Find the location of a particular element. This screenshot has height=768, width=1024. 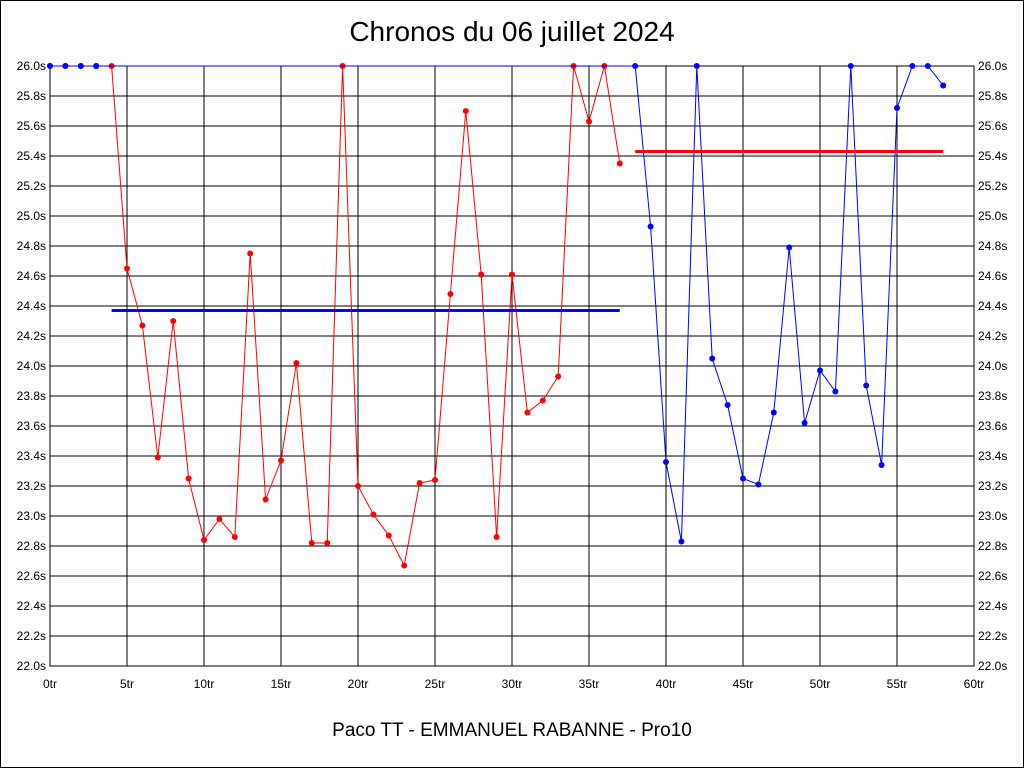

y-tick-label-right: 24.8s is located at coordinates (992, 246).